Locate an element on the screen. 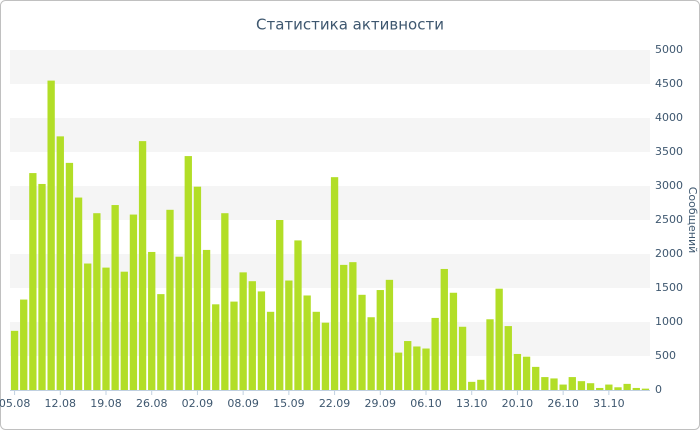 The height and width of the screenshot is (430, 700). x-tick-label: 26.10 is located at coordinates (563, 403).